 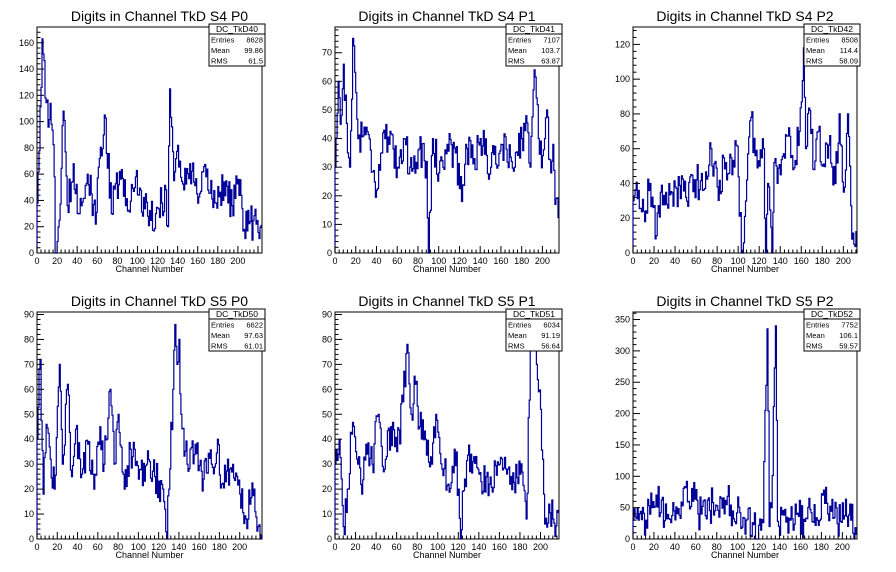 I want to click on y-tick-label: 200, so click(x=622, y=414).